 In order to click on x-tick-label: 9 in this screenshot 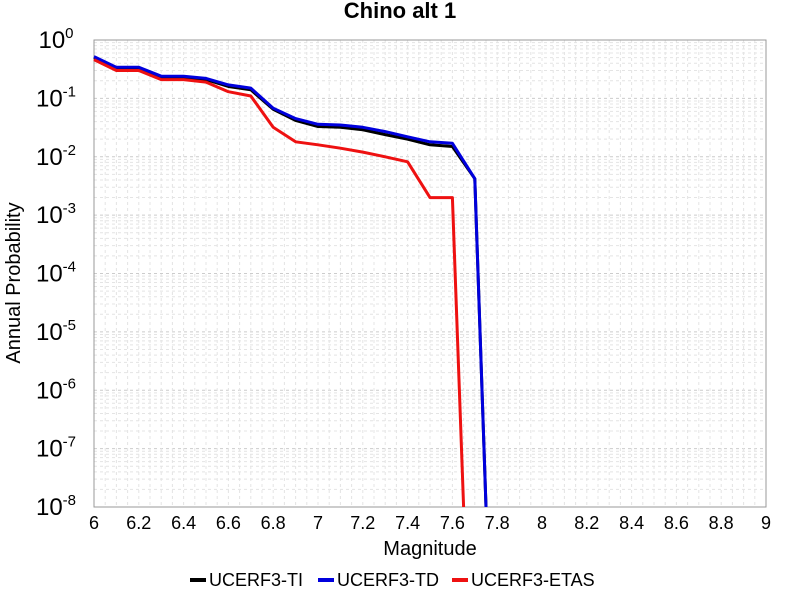, I will do `click(766, 523)`.